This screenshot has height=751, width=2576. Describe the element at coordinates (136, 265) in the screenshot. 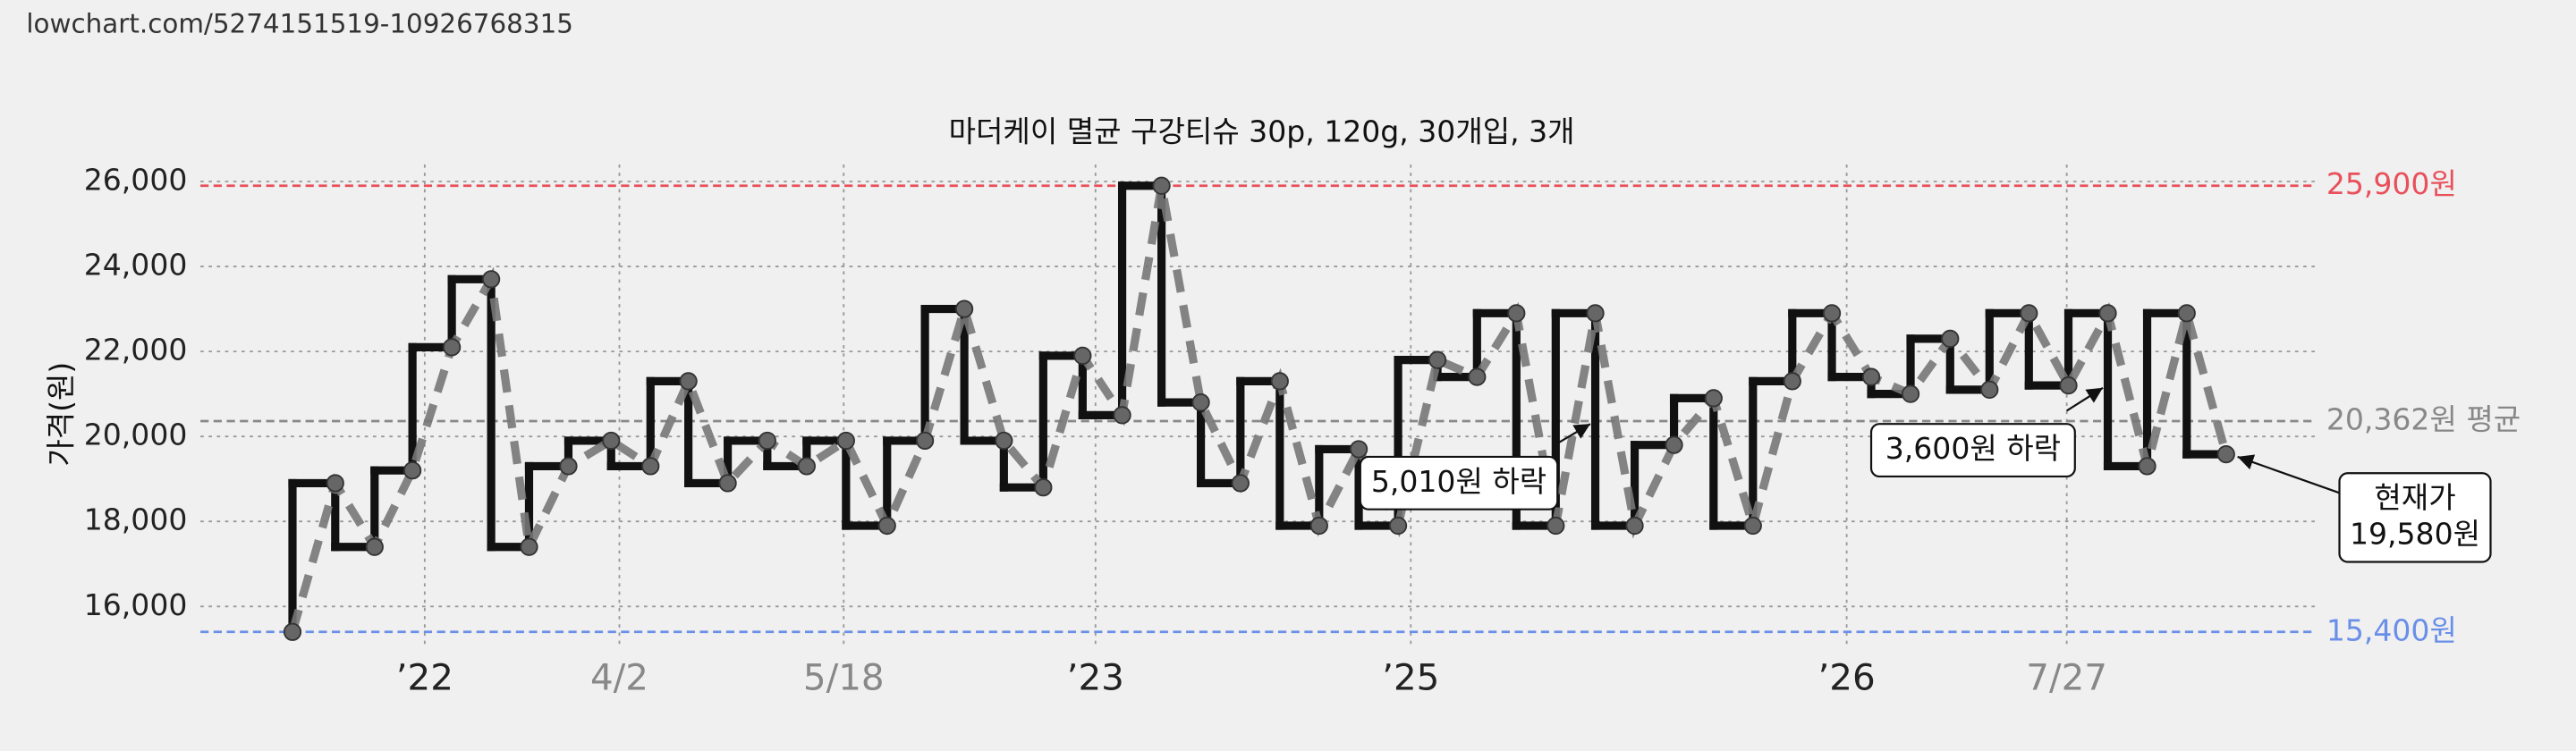

I see `y-tick-label: 24,000` at that location.